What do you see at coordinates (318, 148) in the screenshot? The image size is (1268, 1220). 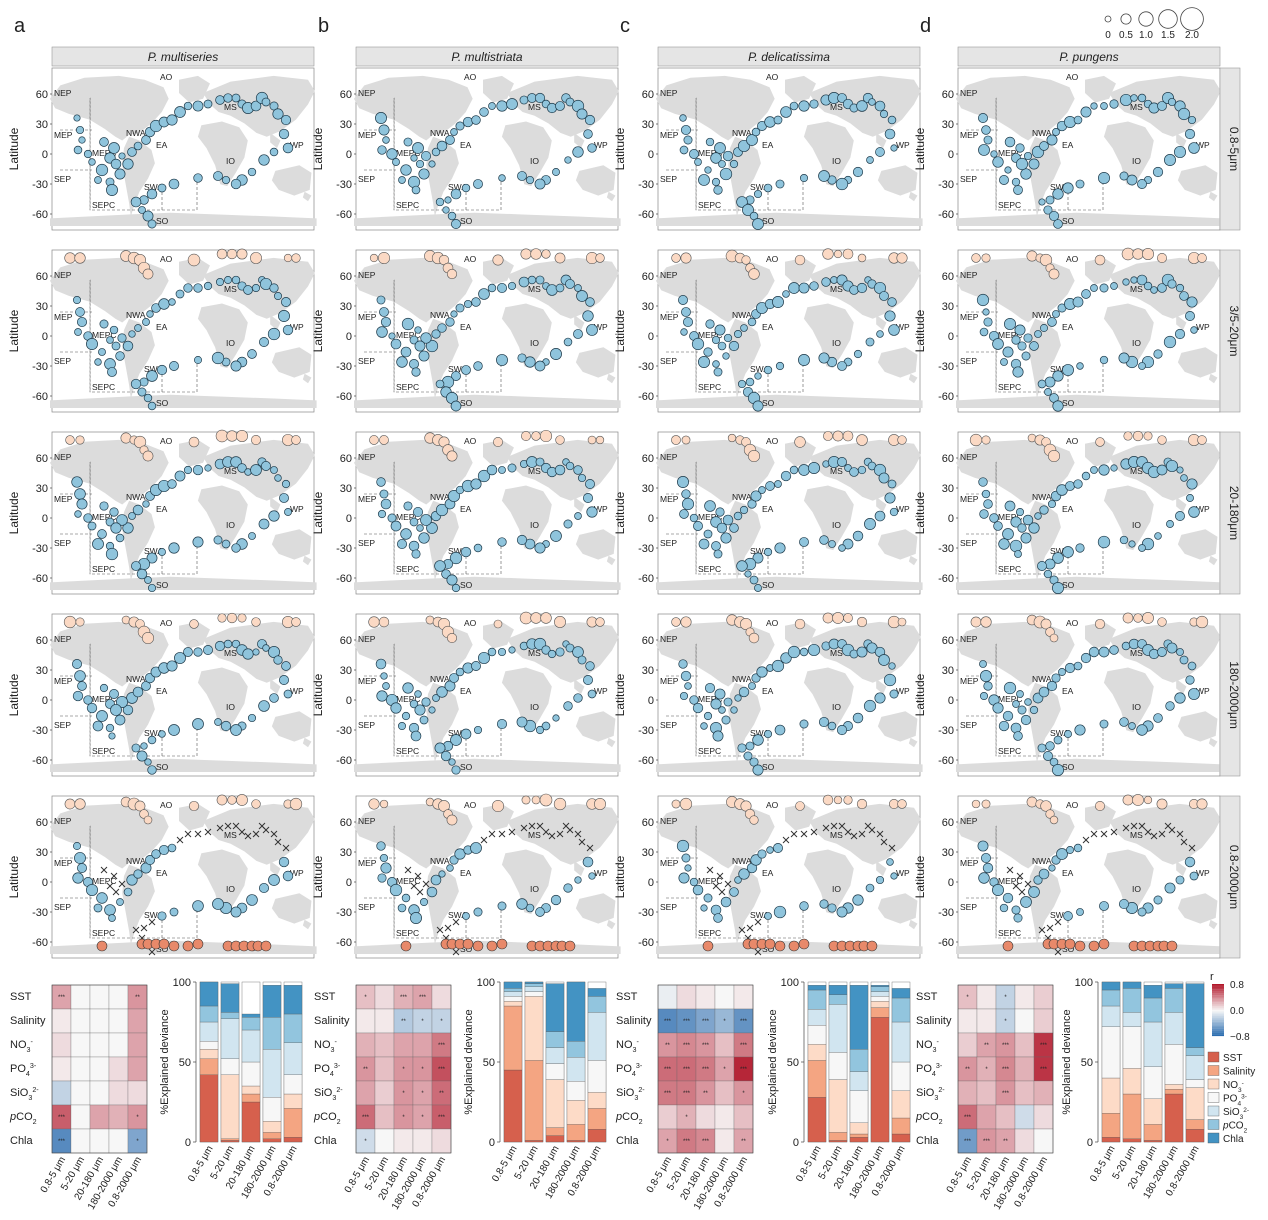 I see `lat-axis-label: Latitude` at bounding box center [318, 148].